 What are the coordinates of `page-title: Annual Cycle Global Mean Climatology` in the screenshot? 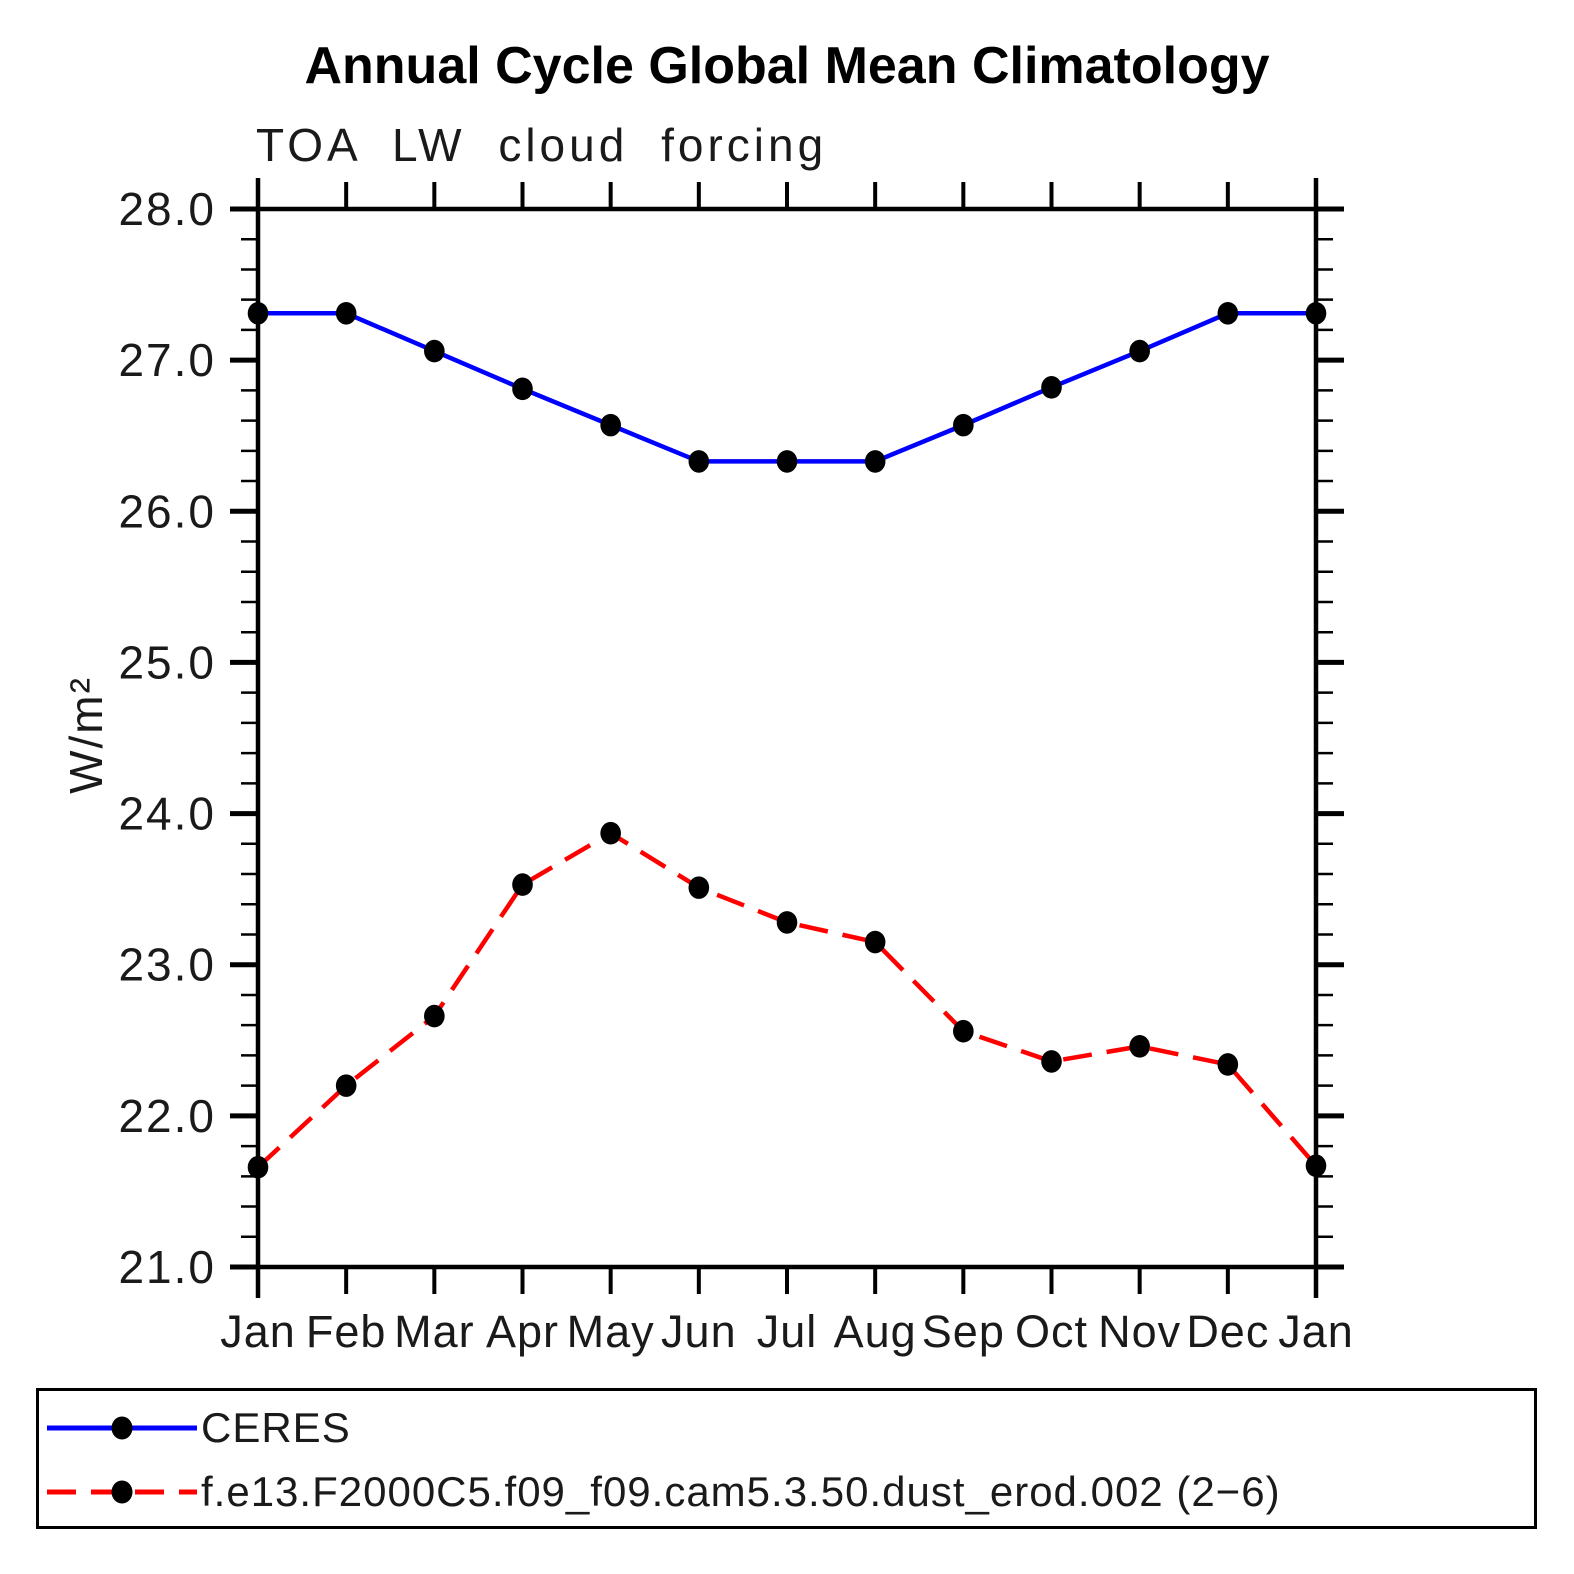 It's located at (787, 66).